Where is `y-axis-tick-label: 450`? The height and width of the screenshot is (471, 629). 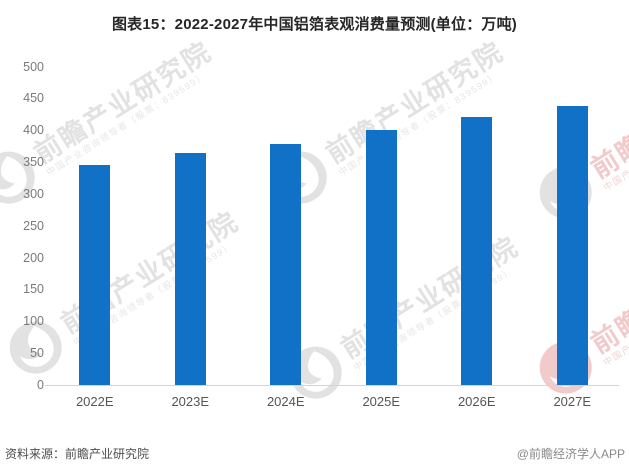 y-axis-tick-label: 450 is located at coordinates (33, 98).